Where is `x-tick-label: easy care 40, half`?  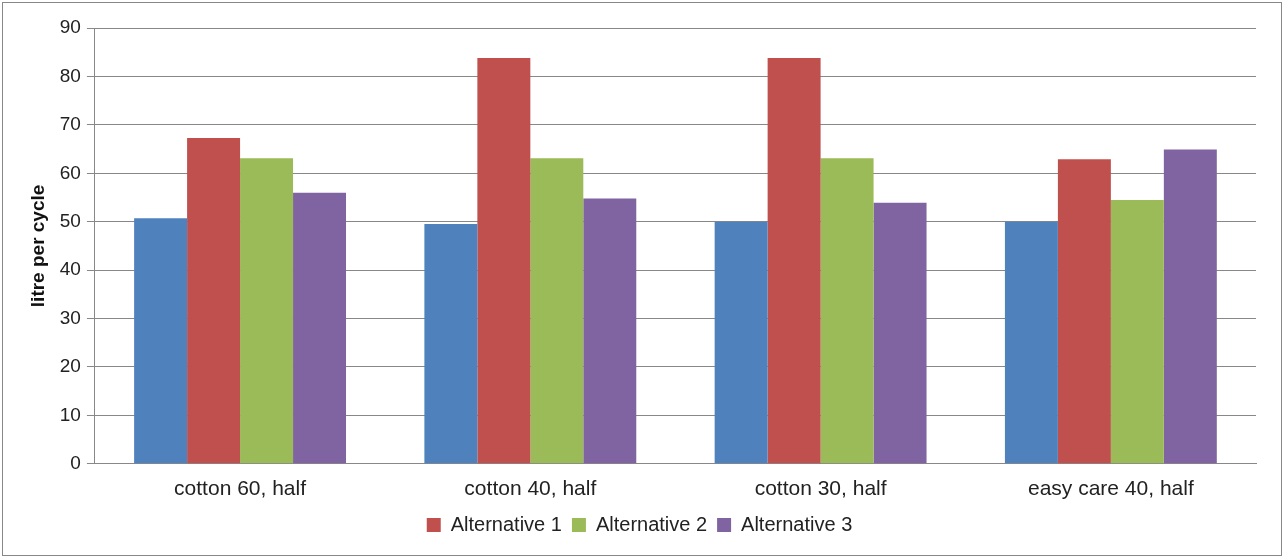
x-tick-label: easy care 40, half is located at coordinates (1110, 488).